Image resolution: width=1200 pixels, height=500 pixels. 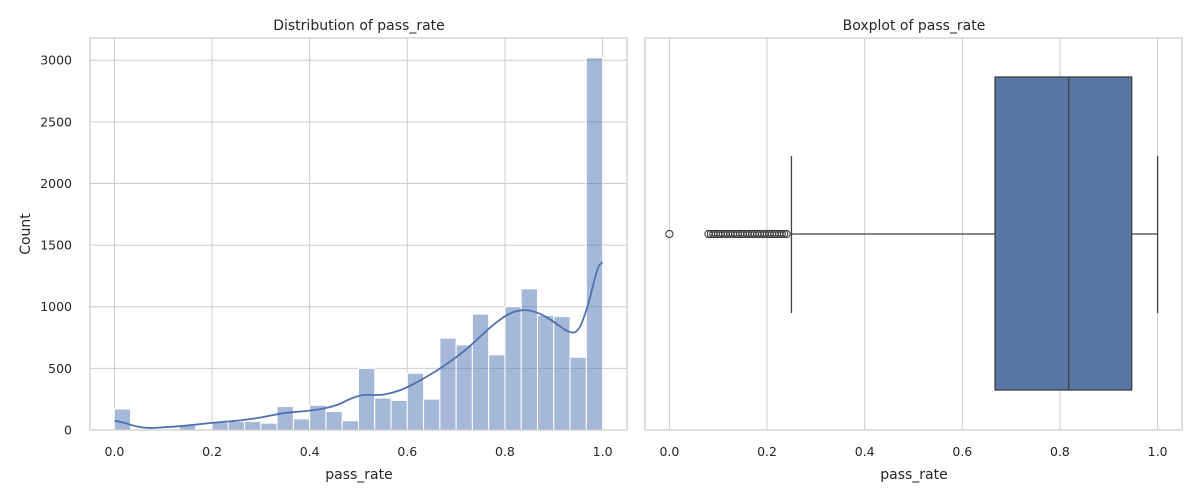 I want to click on histogram-y-tick-label: 500, so click(x=60, y=368).